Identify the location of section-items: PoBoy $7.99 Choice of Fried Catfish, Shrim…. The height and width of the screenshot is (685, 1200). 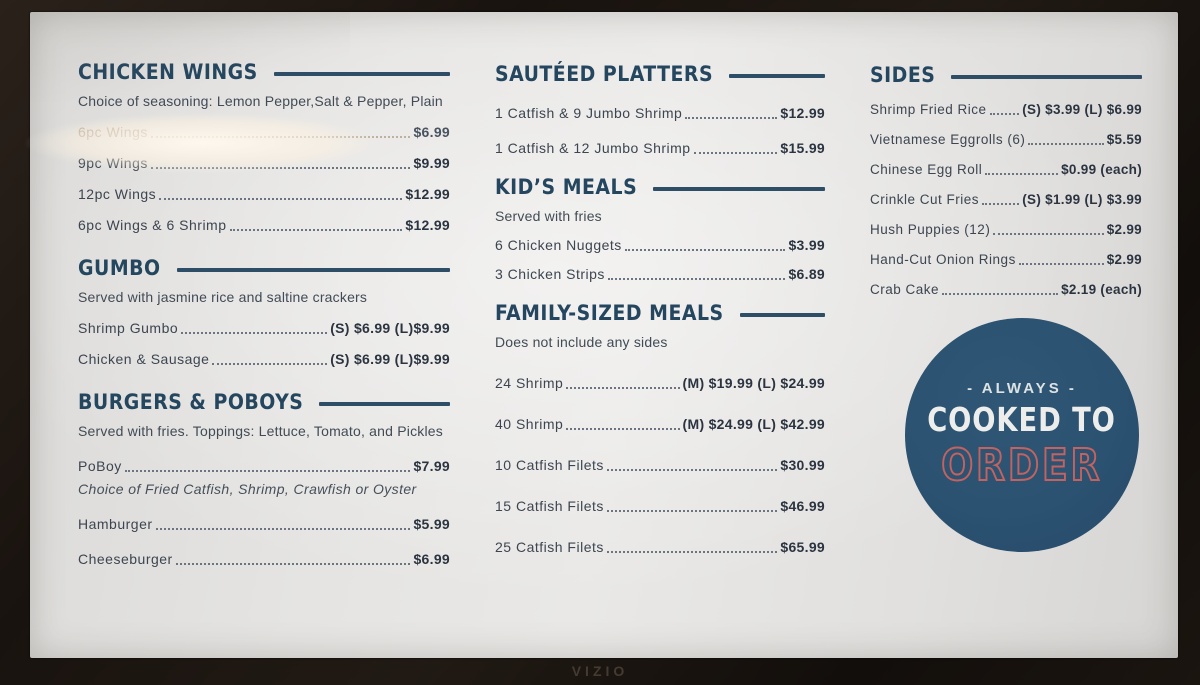
(264, 513).